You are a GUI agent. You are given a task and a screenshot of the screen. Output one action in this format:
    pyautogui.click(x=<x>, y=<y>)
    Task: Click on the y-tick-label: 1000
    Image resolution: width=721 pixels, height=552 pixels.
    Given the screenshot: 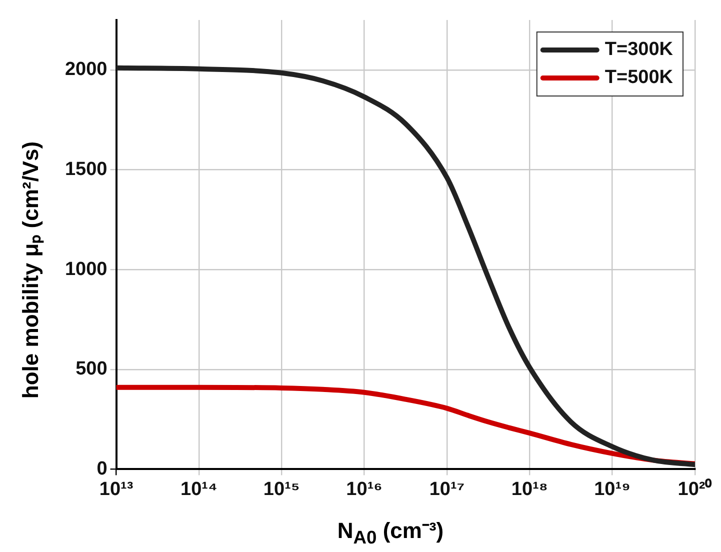 What is the action you would take?
    pyautogui.click(x=86, y=269)
    